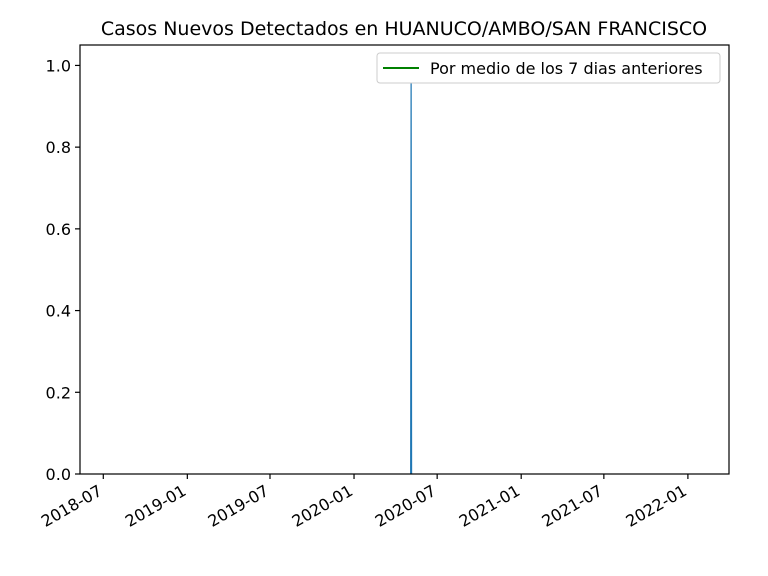  What do you see at coordinates (58, 65) in the screenshot?
I see `y-tick-label: 1.0` at bounding box center [58, 65].